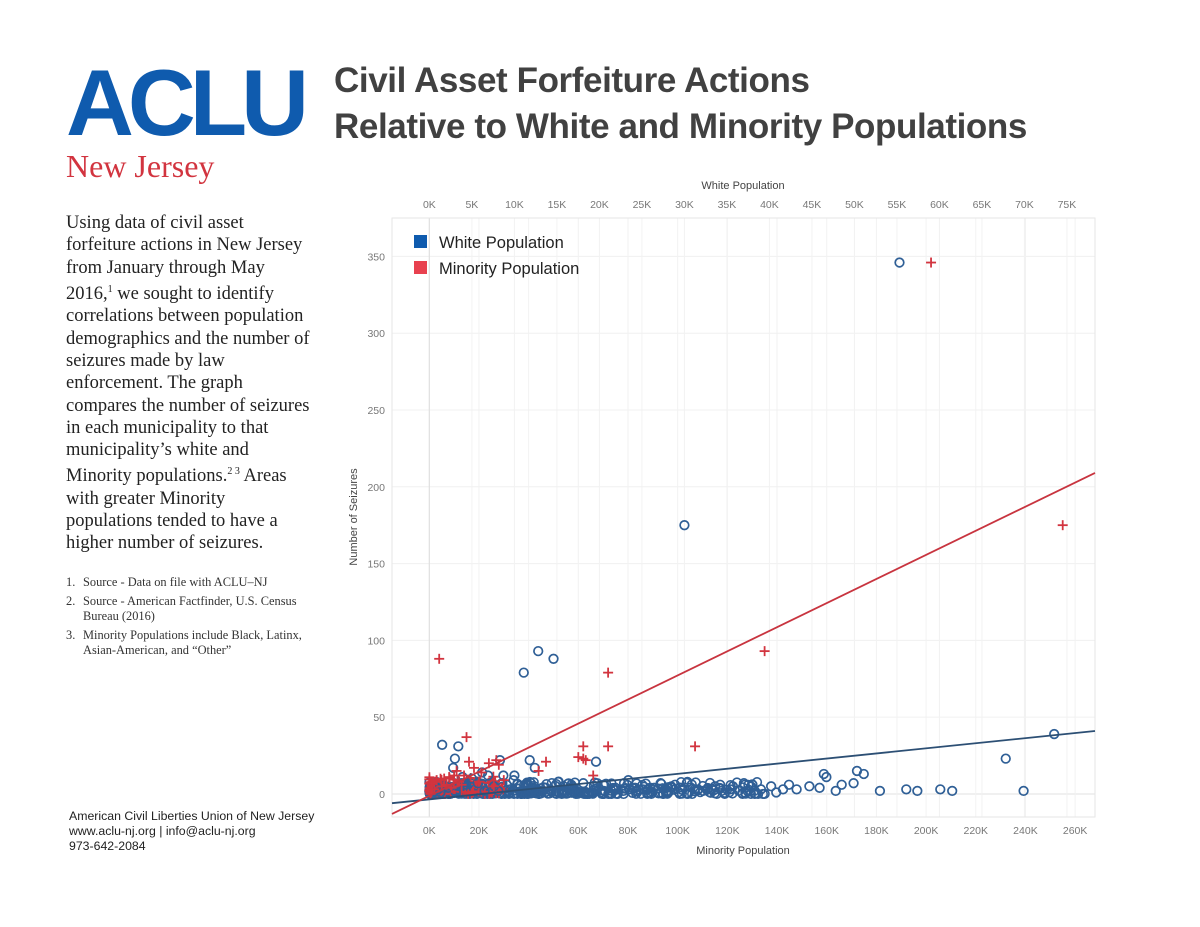 This screenshot has width=1200, height=927. I want to click on x-top-tick-label: 20K, so click(599, 205).